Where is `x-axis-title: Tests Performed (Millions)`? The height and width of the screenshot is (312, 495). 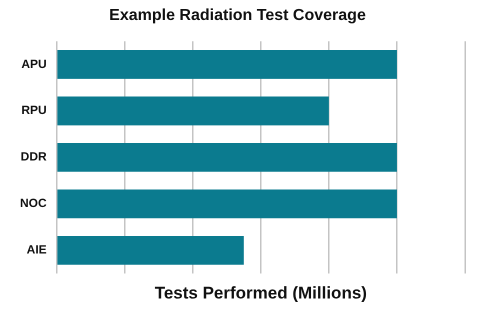 x-axis-title: Tests Performed (Millions) is located at coordinates (260, 292).